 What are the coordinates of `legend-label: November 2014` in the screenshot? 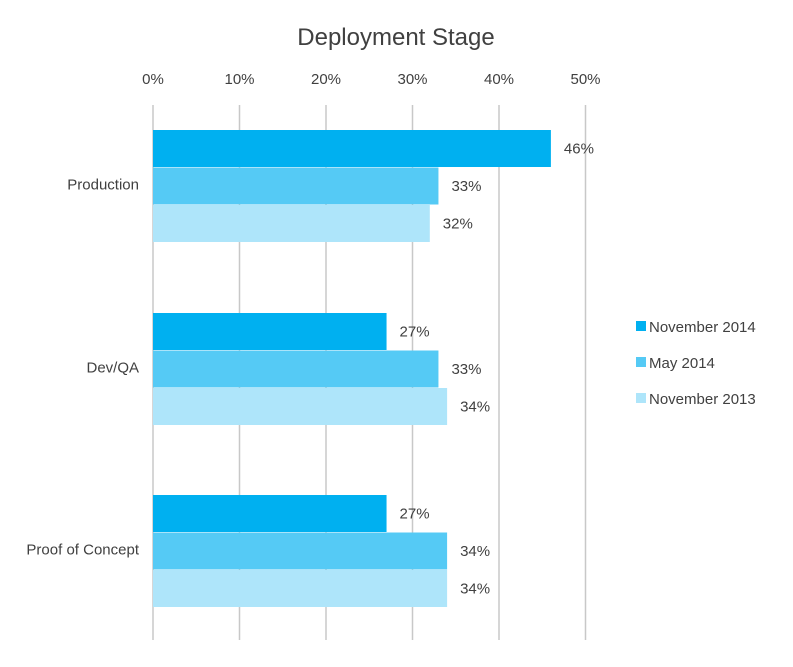 It's located at (702, 327).